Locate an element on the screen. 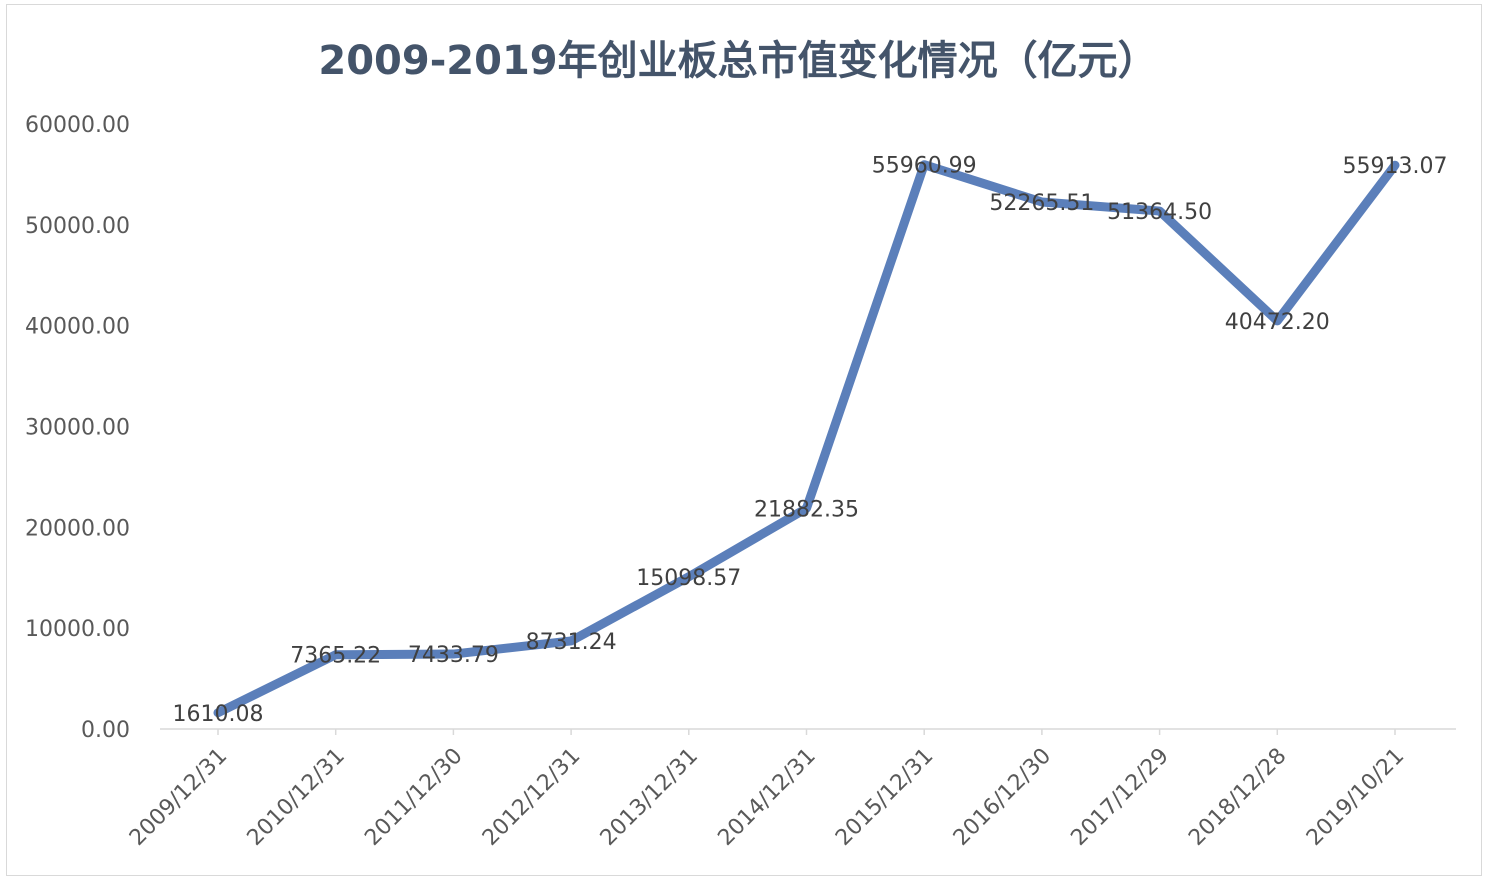 Image resolution: width=1490 pixels, height=882 pixels. y-tick-label: 10000.00 is located at coordinates (77, 629).